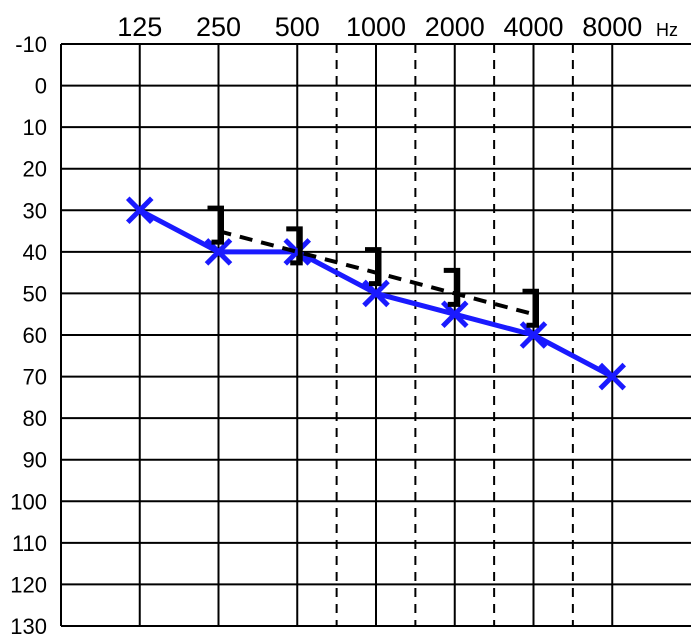 Image resolution: width=691 pixels, height=634 pixels. I want to click on y-tick-label: 80, so click(35, 418).